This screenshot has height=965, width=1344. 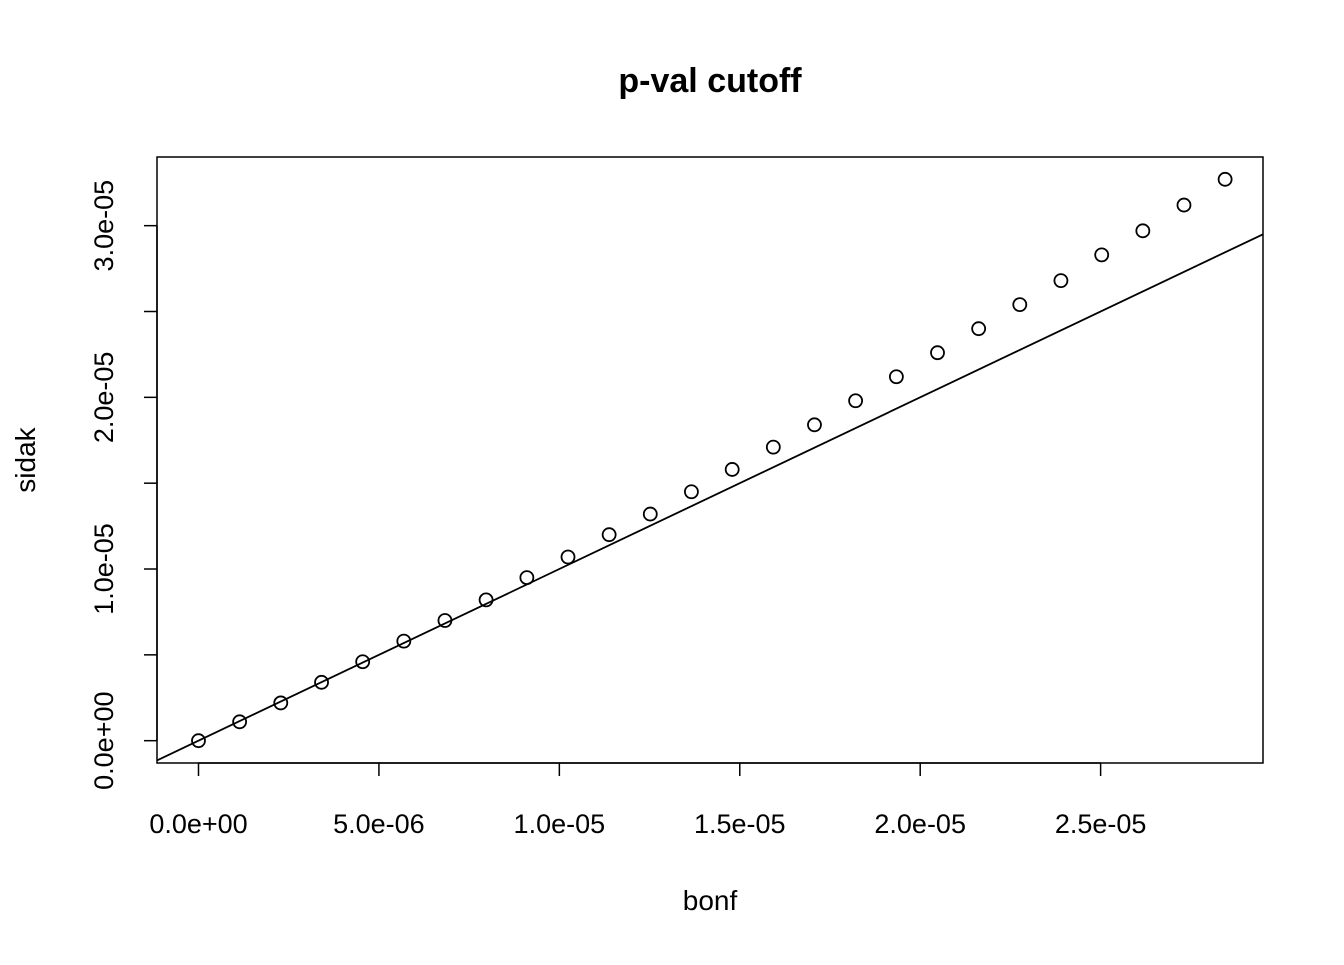 I want to click on y-tick-label: 3.0e-05, so click(x=104, y=226).